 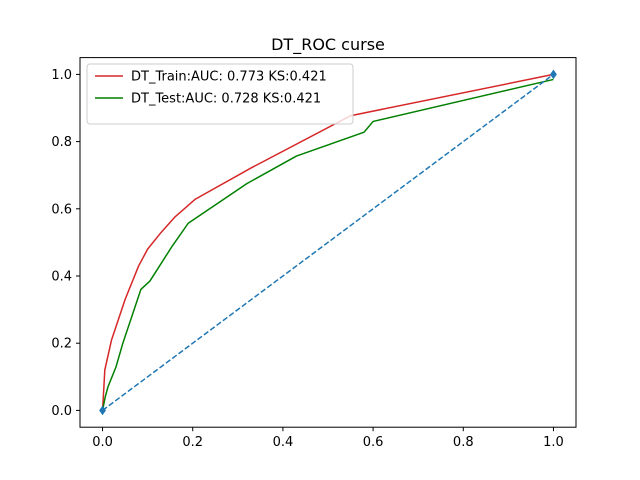 What do you see at coordinates (229, 77) in the screenshot?
I see `legend-label: DT_Train:AUC: 0.773 KS:0.421` at bounding box center [229, 77].